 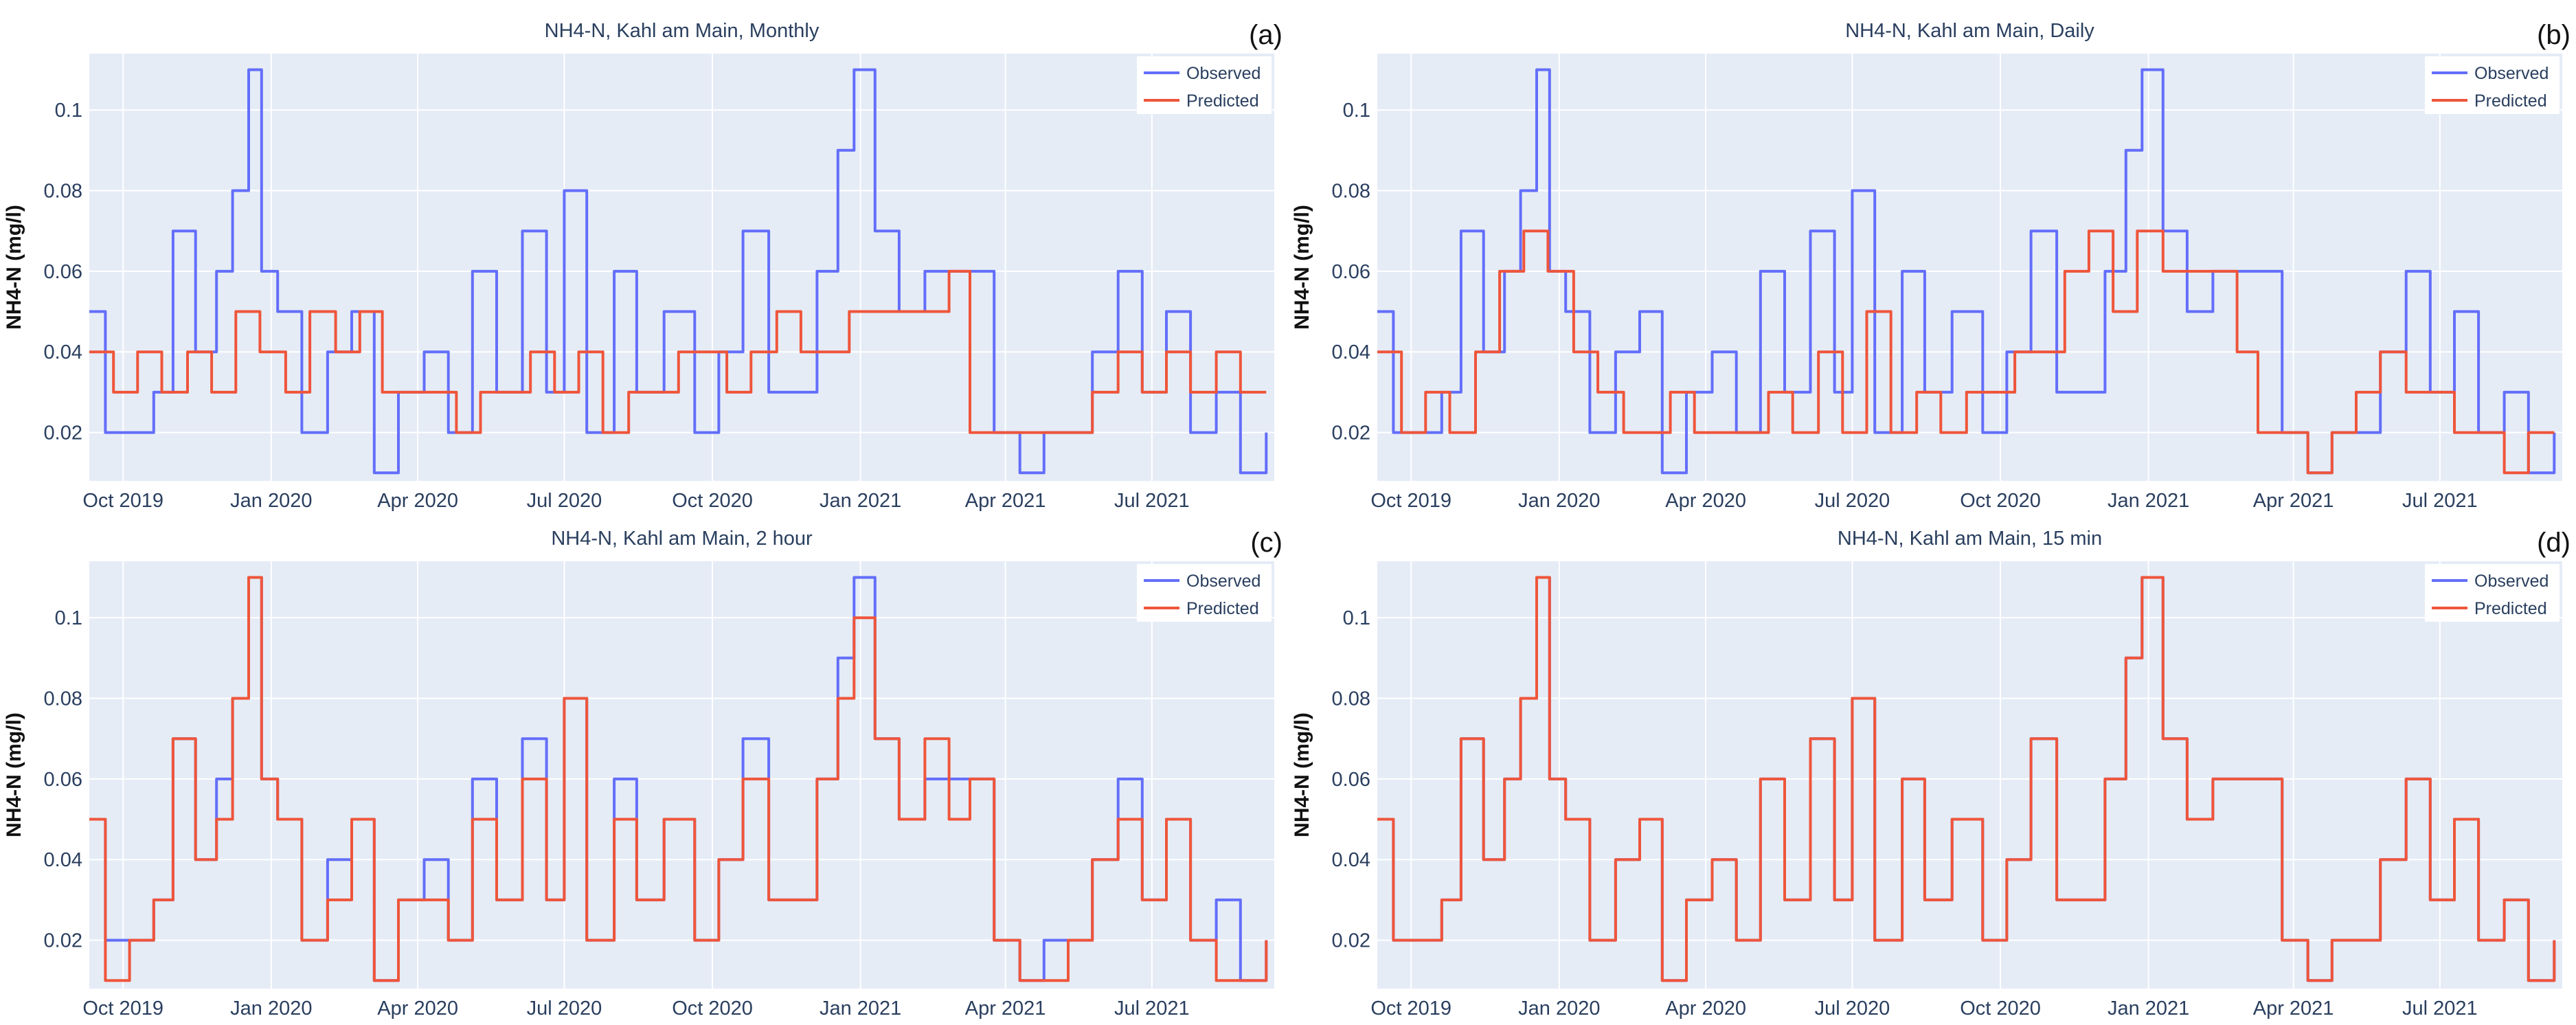 What do you see at coordinates (1970, 539) in the screenshot?
I see `panel-title: NH4-N, Kahl am Main, 15 min` at bounding box center [1970, 539].